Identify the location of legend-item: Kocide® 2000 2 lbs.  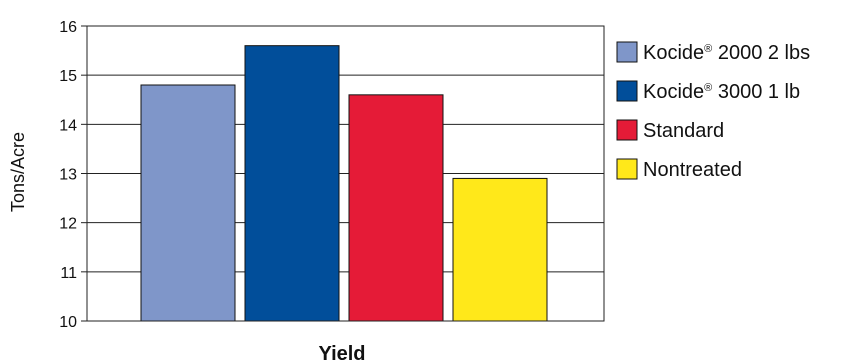
(713, 52).